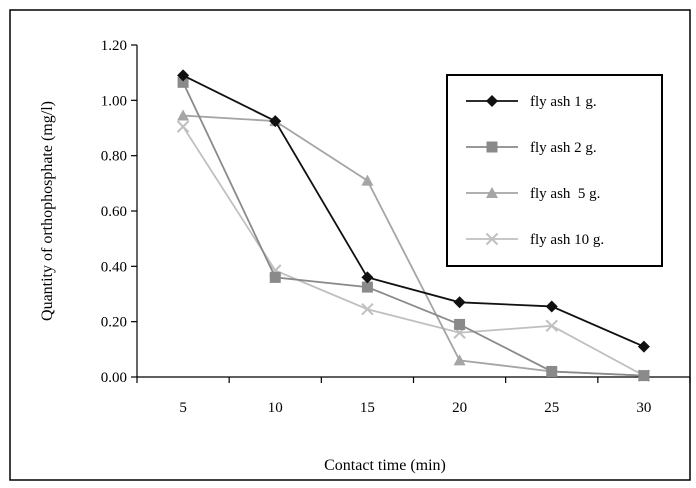  Describe the element at coordinates (114, 378) in the screenshot. I see `y-tick-label: 0.00` at that location.